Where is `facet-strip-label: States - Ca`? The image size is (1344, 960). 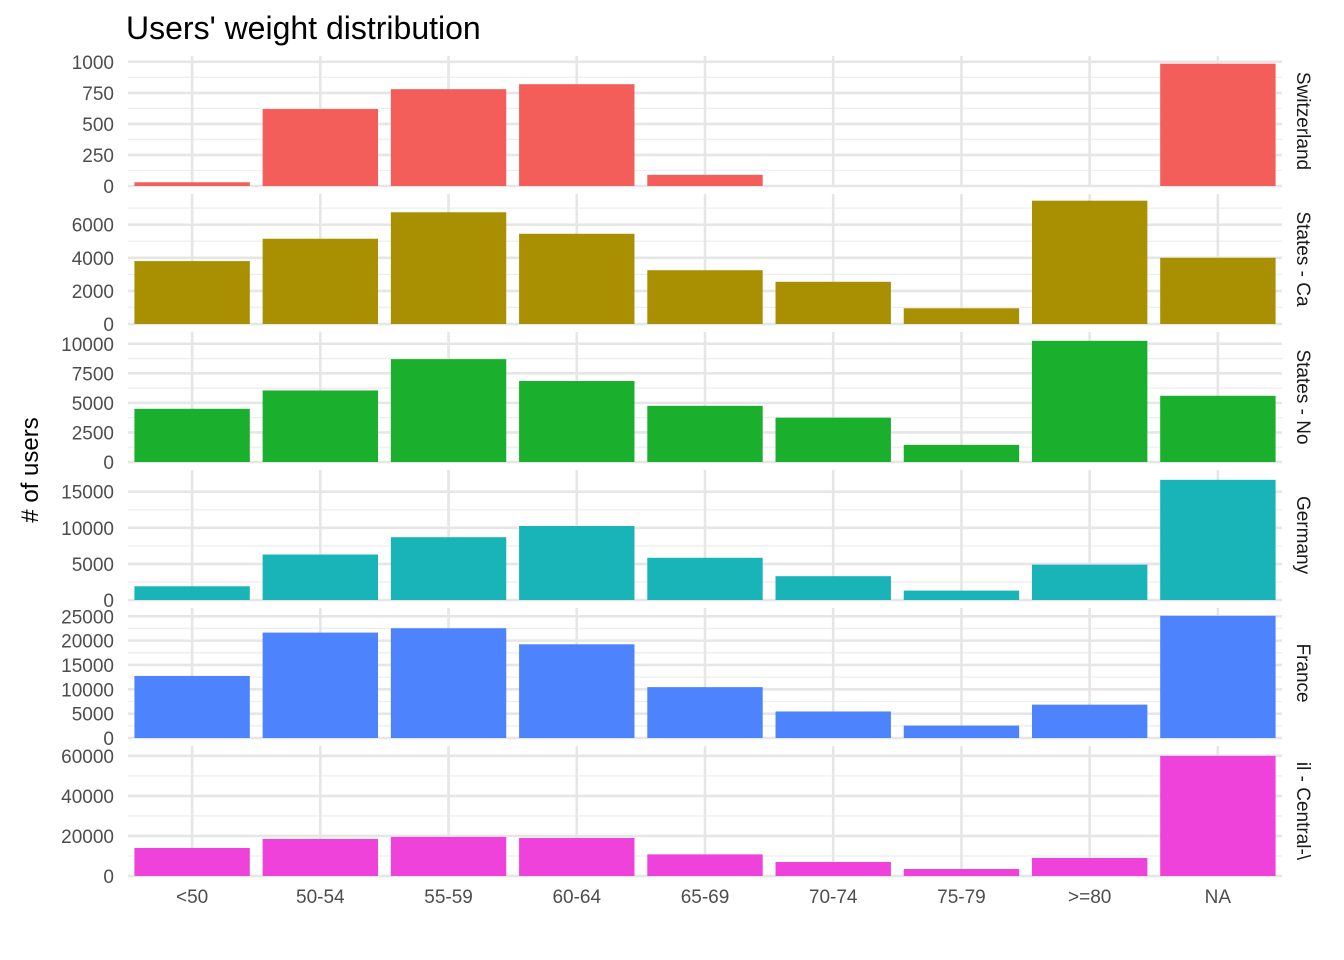 facet-strip-label: States - Ca is located at coordinates (1302, 258).